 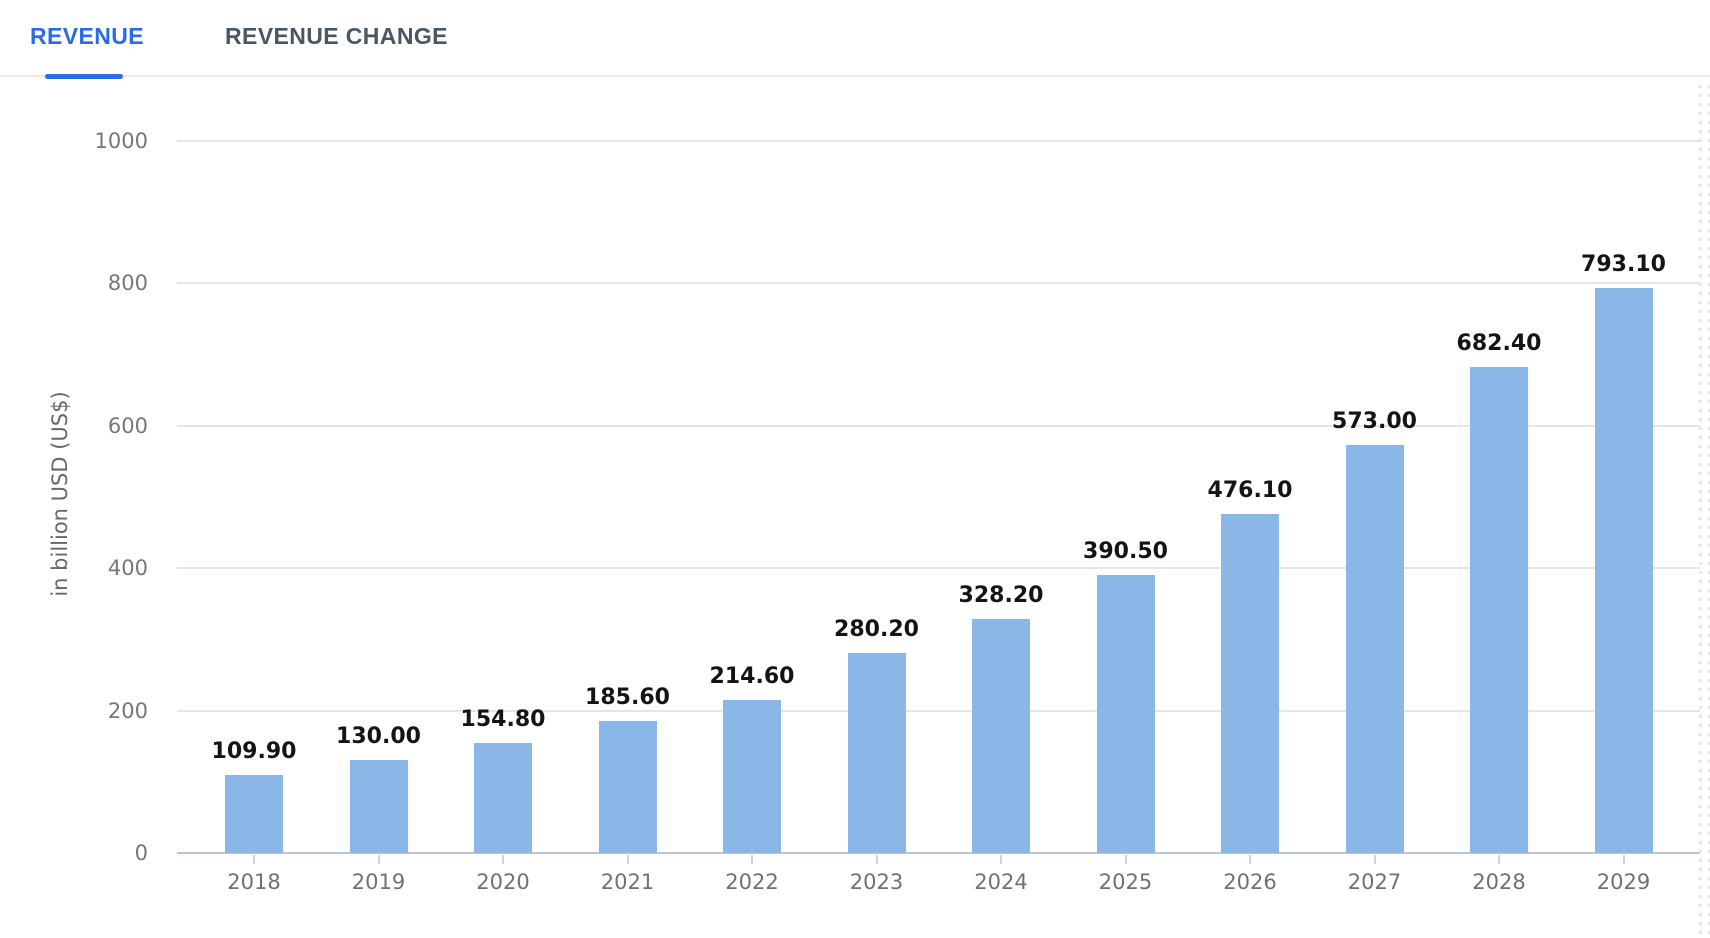 I want to click on x-tick-mark-2021, so click(x=627, y=859).